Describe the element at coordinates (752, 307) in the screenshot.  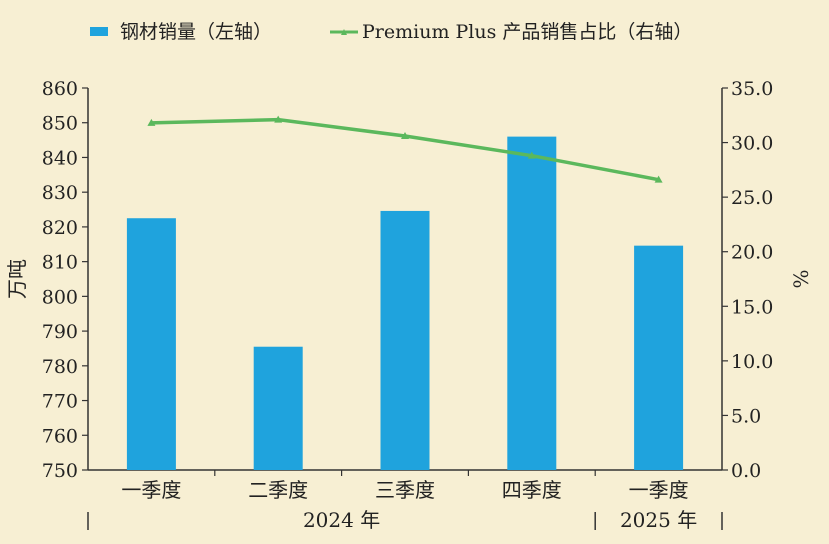
I see `right-tick-label: 15.0` at that location.